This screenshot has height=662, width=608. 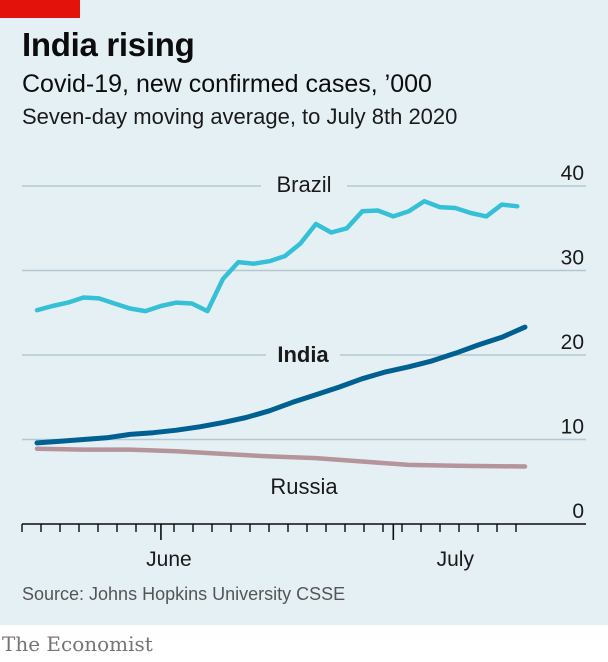 What do you see at coordinates (572, 173) in the screenshot?
I see `y-tick-label: 40` at bounding box center [572, 173].